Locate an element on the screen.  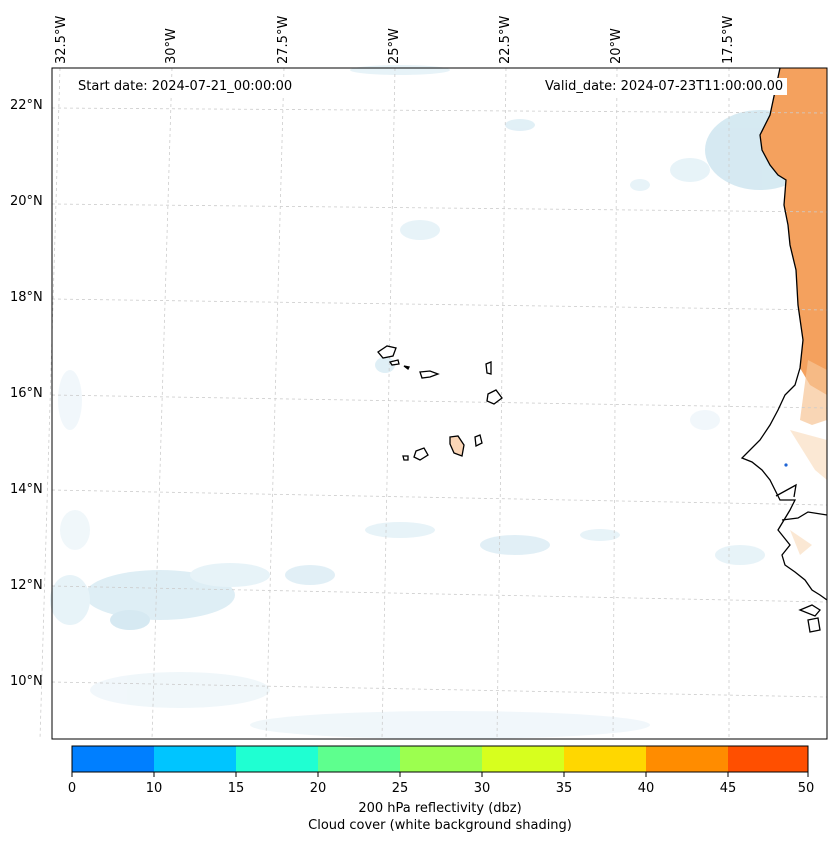
lat-label-22n: 22°N is located at coordinates (26, 105).